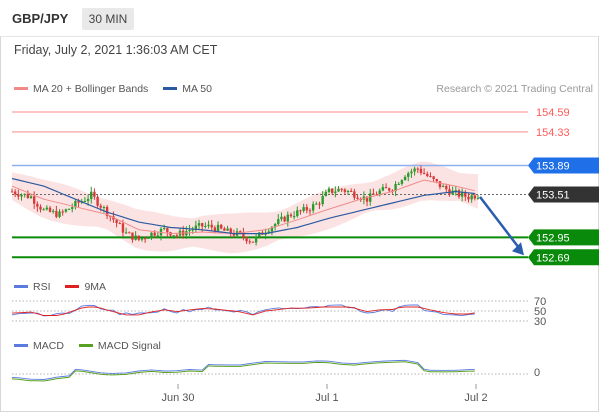  I want to click on x-tick-label-1: Jul 1, so click(326, 398).